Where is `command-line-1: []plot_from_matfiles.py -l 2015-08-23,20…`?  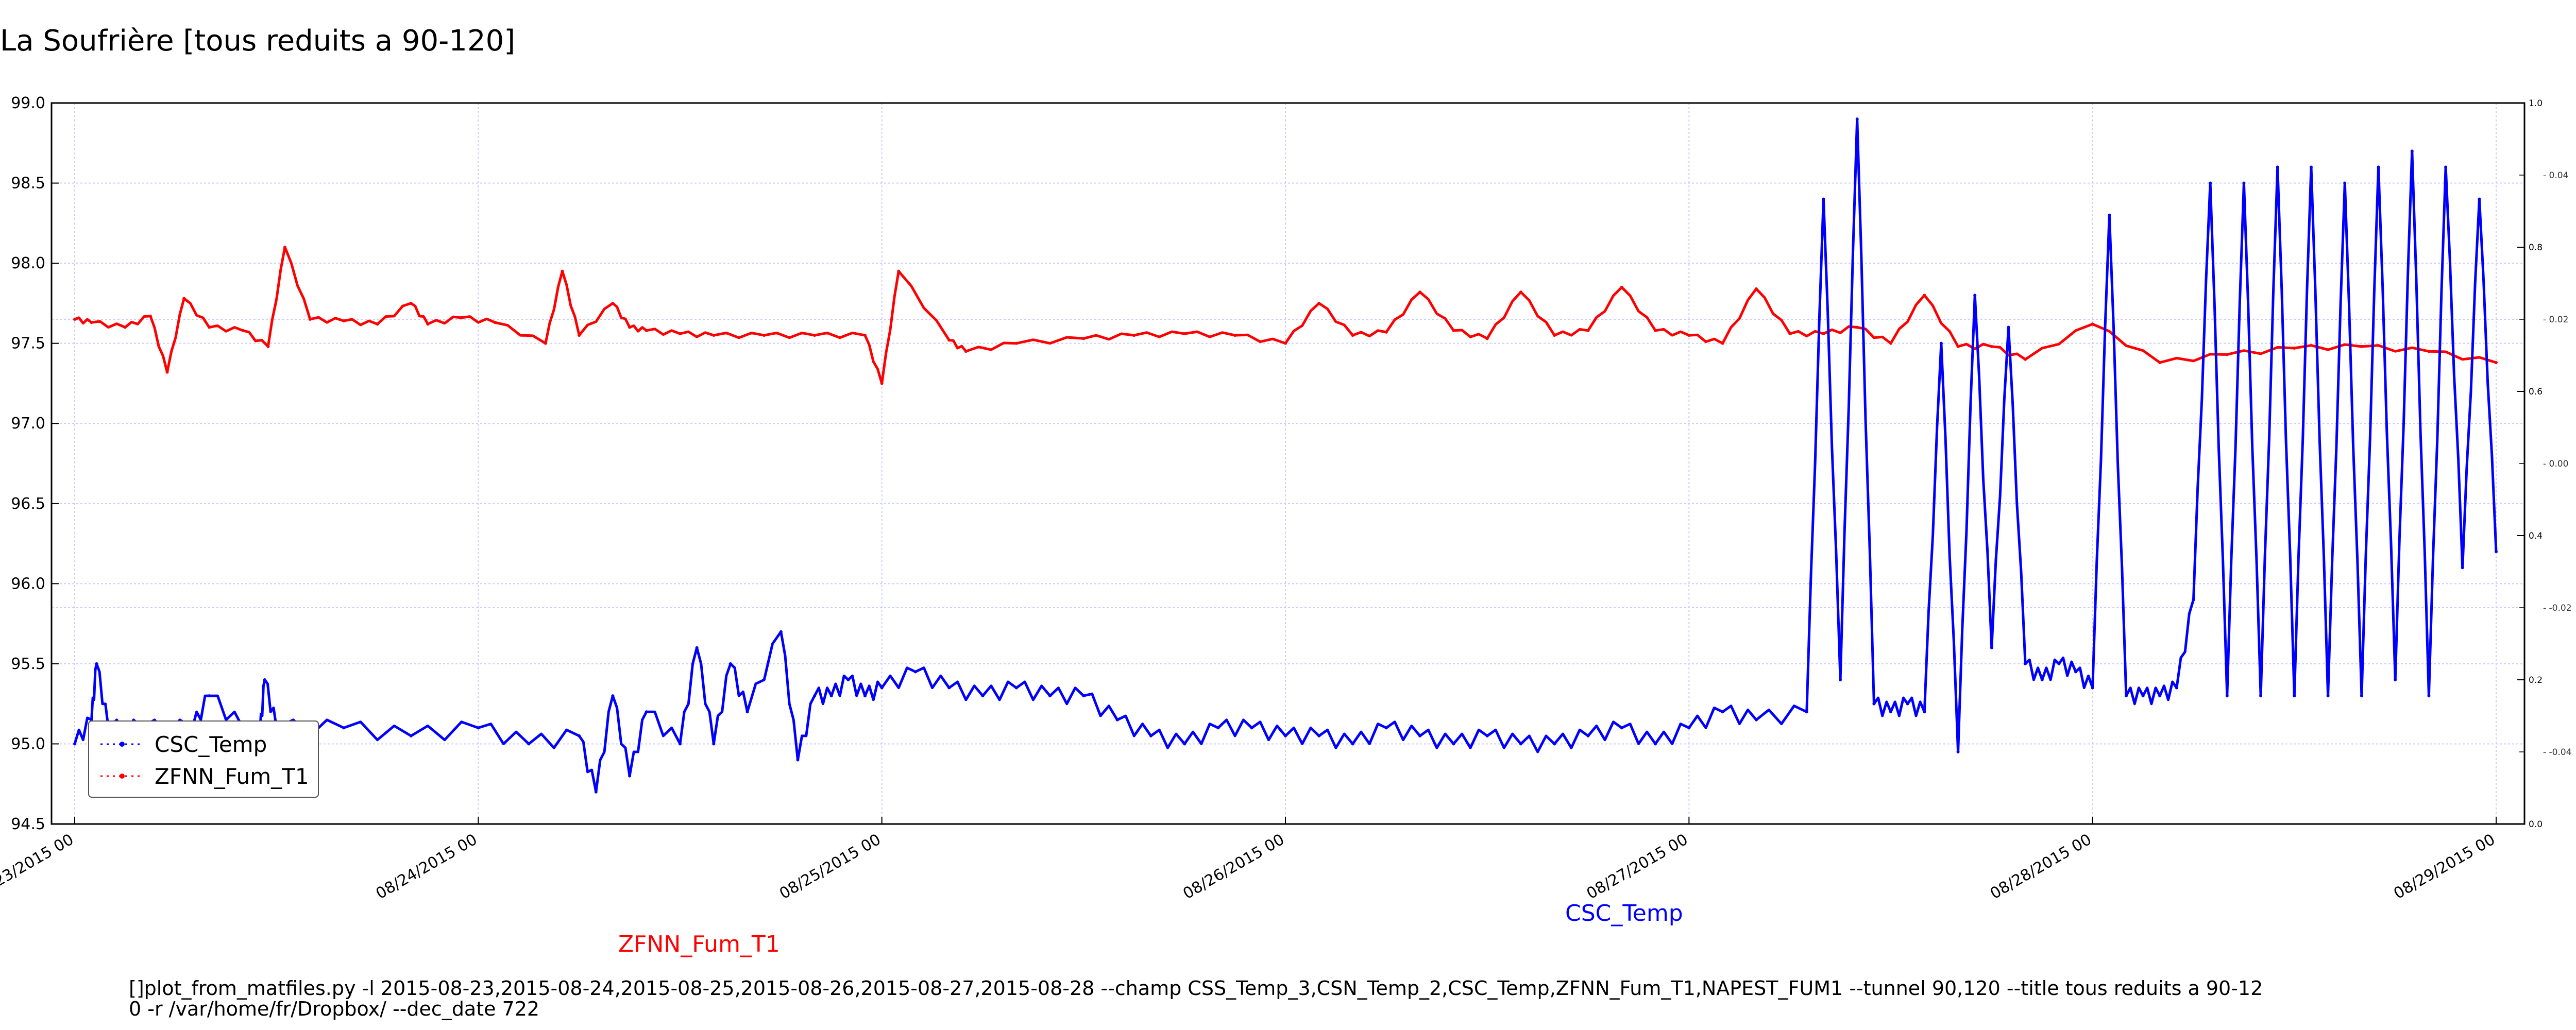
command-line-1: []plot_from_matfiles.py -l 2015-08-23,20… is located at coordinates (1196, 988).